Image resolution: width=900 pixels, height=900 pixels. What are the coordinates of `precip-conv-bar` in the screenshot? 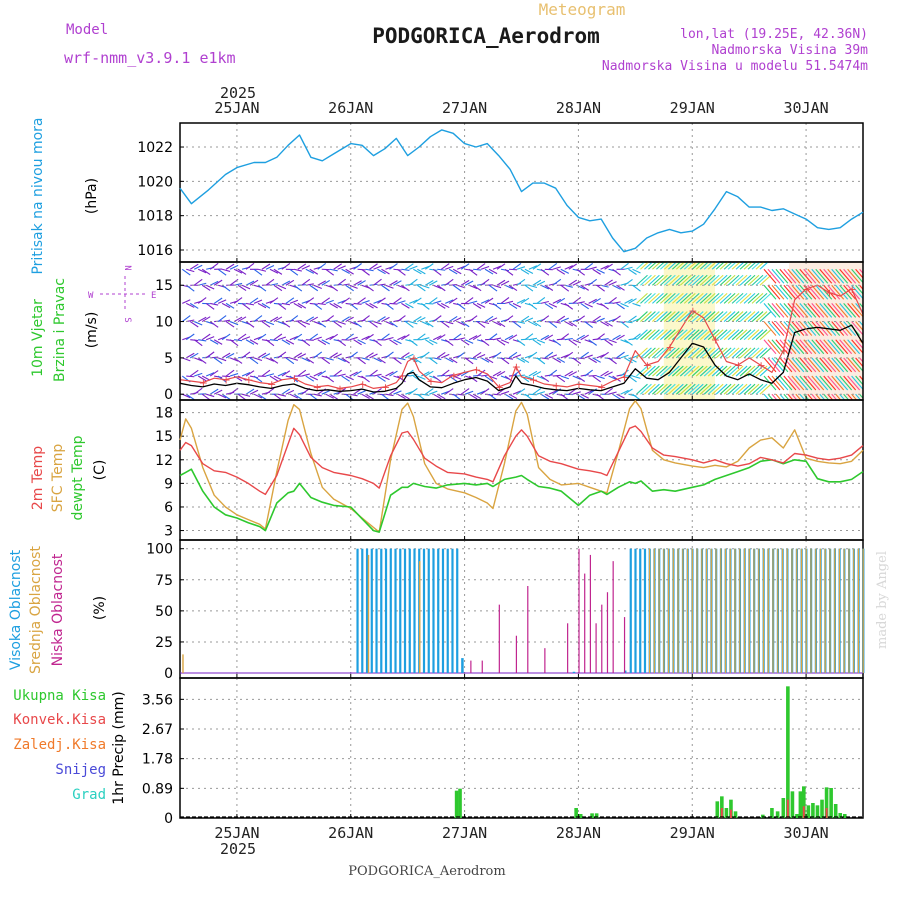 It's located at (826, 813).